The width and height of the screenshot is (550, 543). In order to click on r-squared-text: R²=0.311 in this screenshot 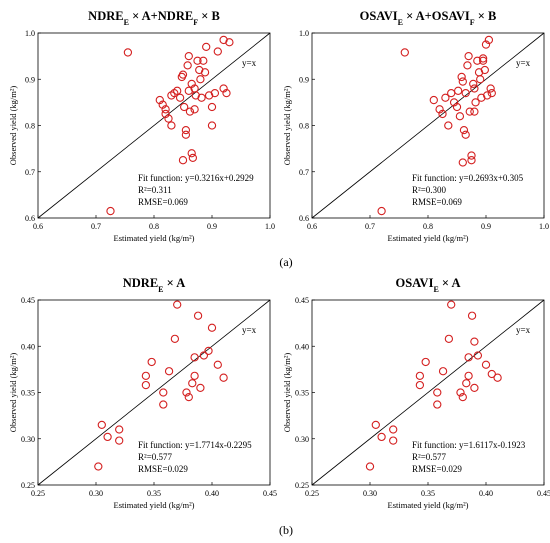, I will do `click(155, 190)`.